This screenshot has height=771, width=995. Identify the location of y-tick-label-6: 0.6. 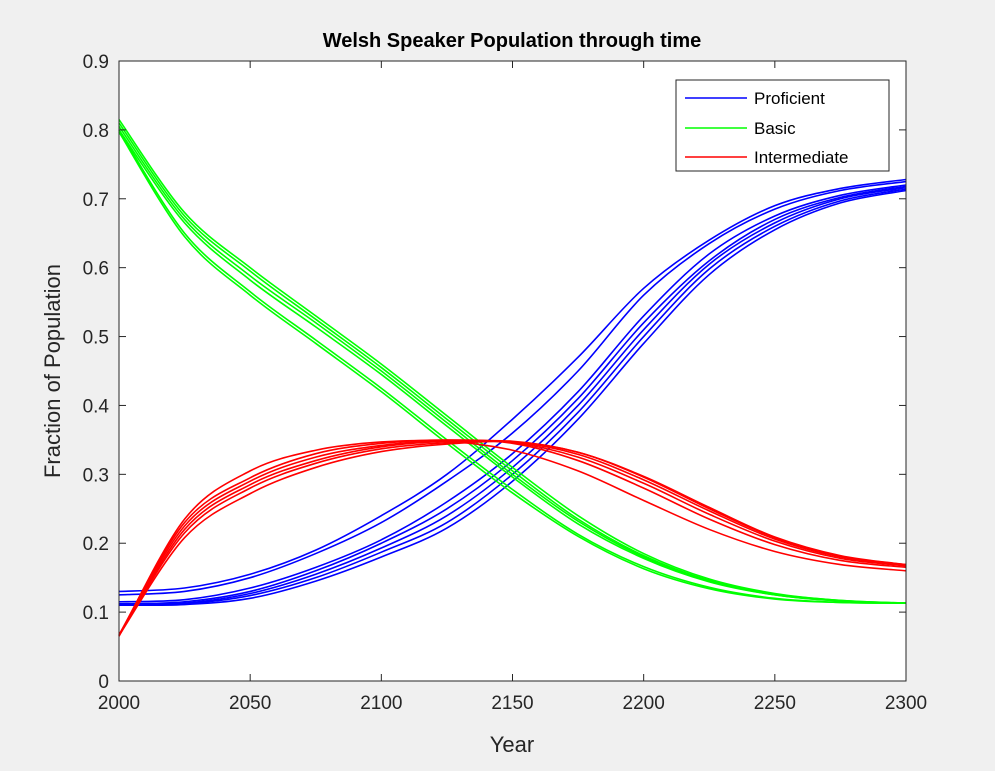
(96, 269).